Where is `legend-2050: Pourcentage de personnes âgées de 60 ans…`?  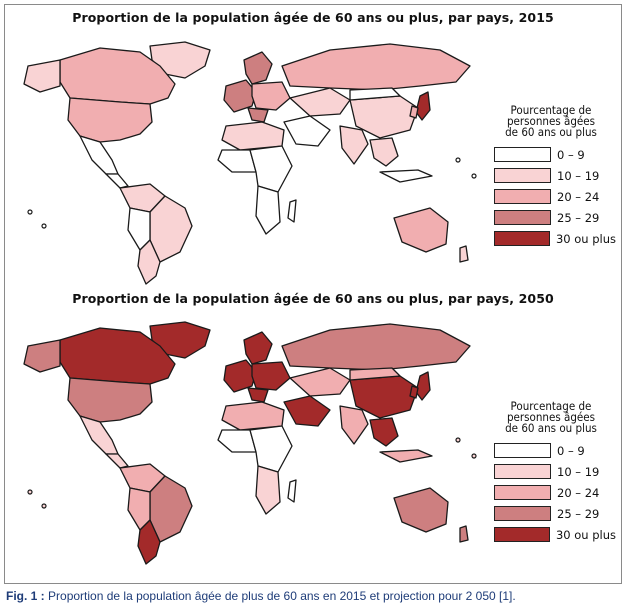 legend-2050: Pourcentage de personnes âgées de 60 ans… is located at coordinates (551, 472).